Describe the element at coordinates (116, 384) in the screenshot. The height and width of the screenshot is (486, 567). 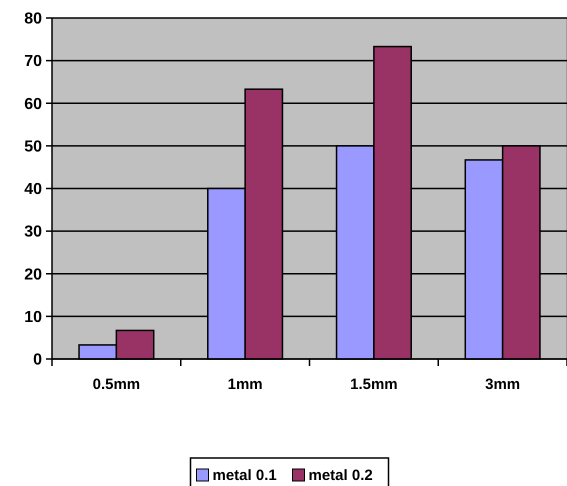
I see `x-tick-label: 0.5mm` at that location.